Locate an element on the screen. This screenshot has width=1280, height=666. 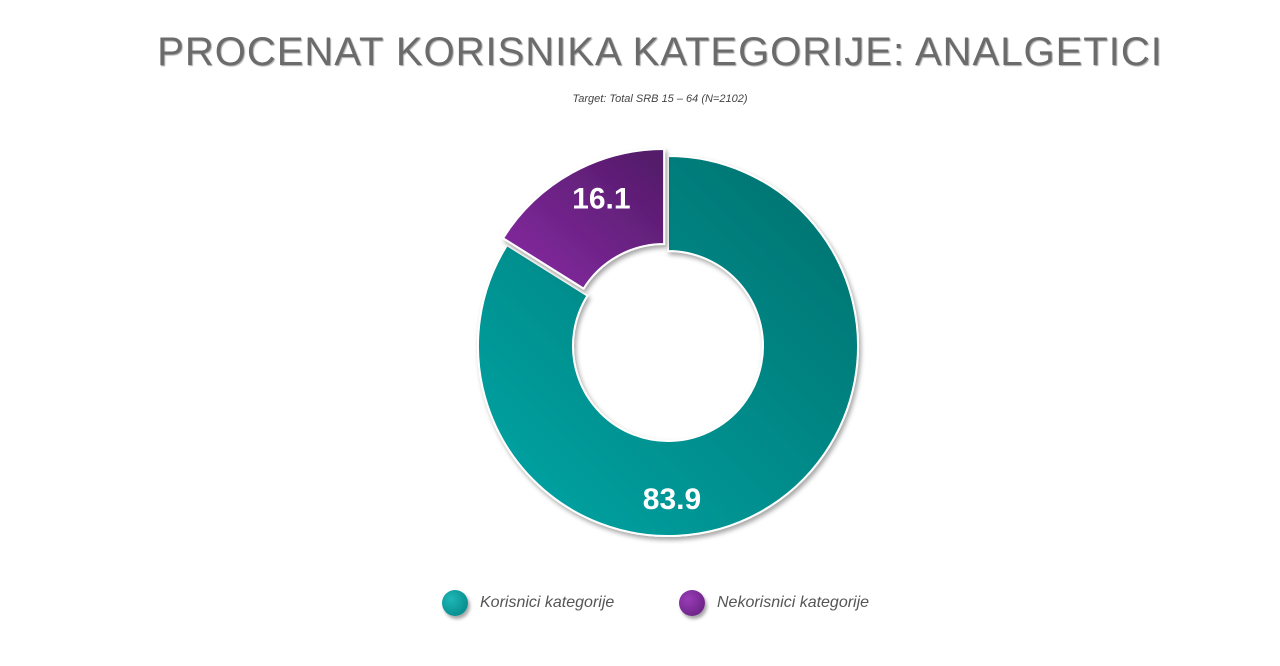
legend-item-korisnici: Korisnici kategorije is located at coordinates (528, 603).